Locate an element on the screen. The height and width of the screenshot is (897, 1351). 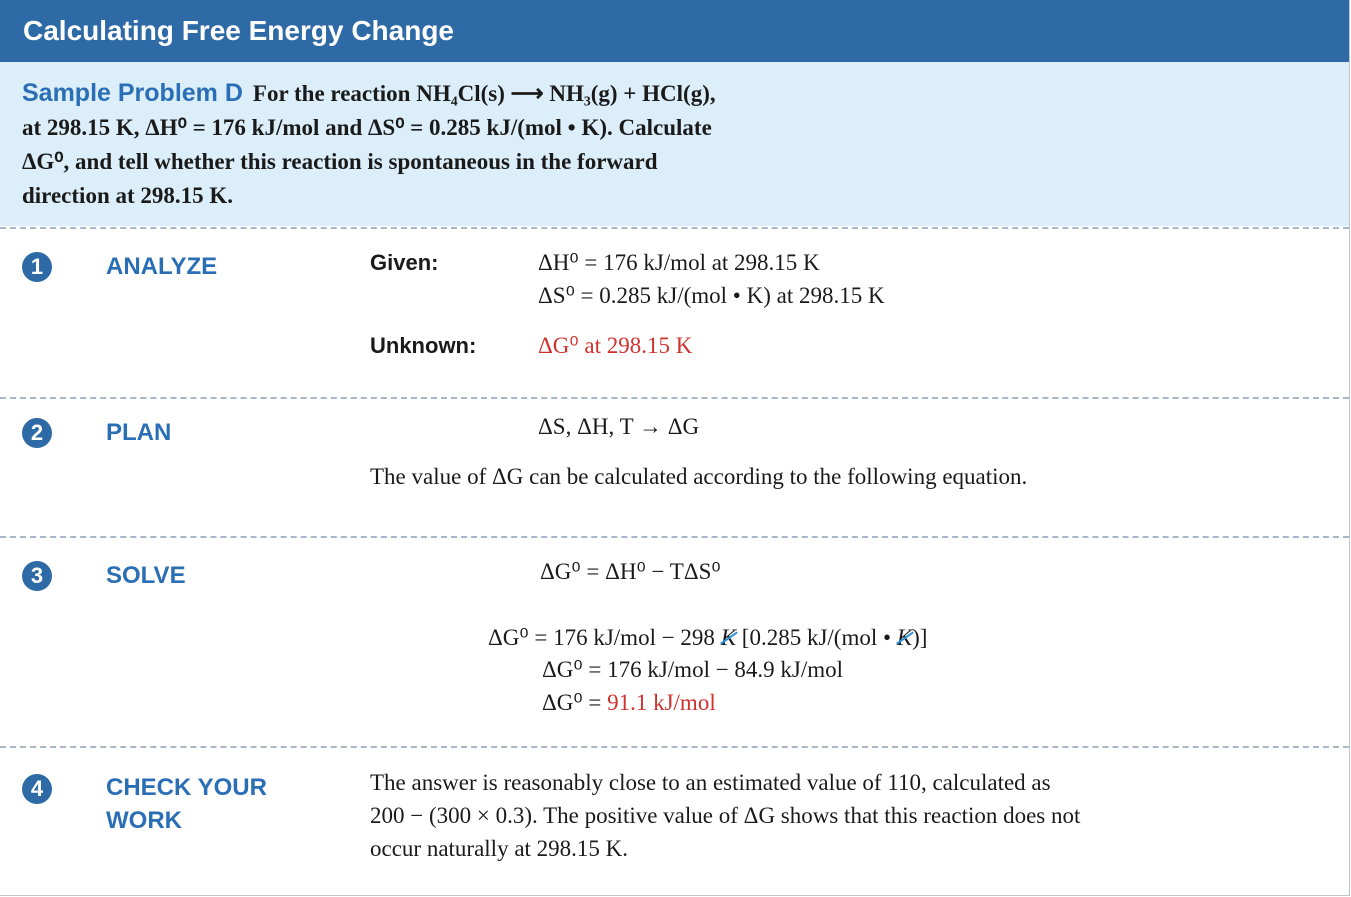
cancelled-kelvin-2: K is located at coordinates (904, 638).